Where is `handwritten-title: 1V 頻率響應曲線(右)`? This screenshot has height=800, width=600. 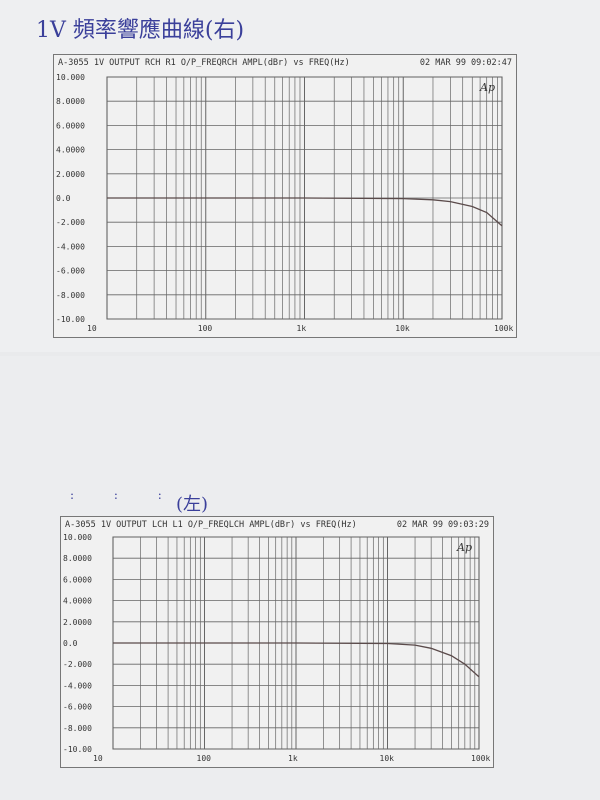 handwritten-title: 1V 頻率響應曲線(右) is located at coordinates (140, 30).